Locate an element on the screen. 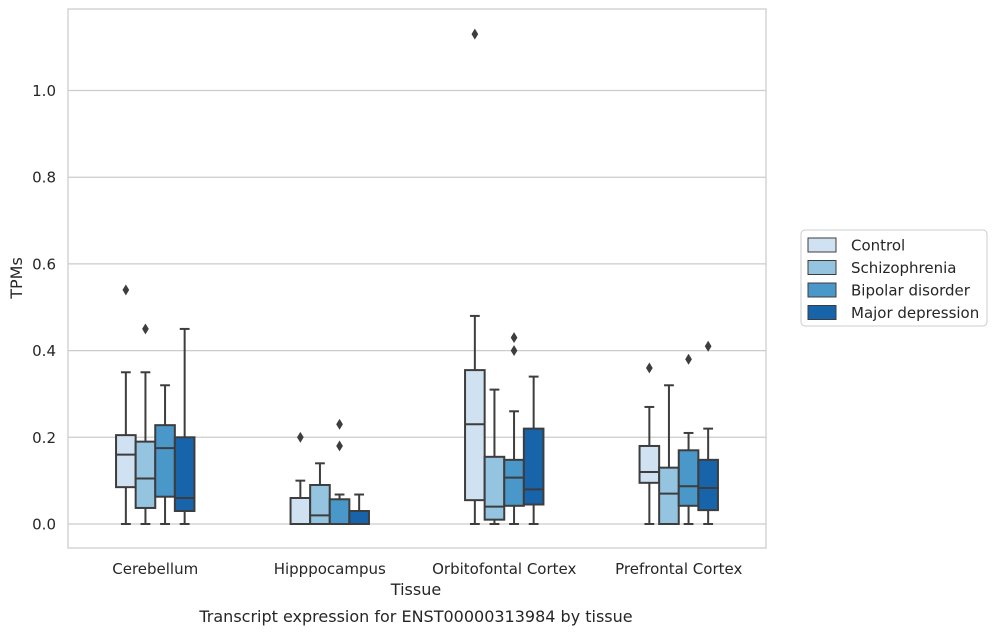  legend-label: Bipolar disorder is located at coordinates (911, 291).